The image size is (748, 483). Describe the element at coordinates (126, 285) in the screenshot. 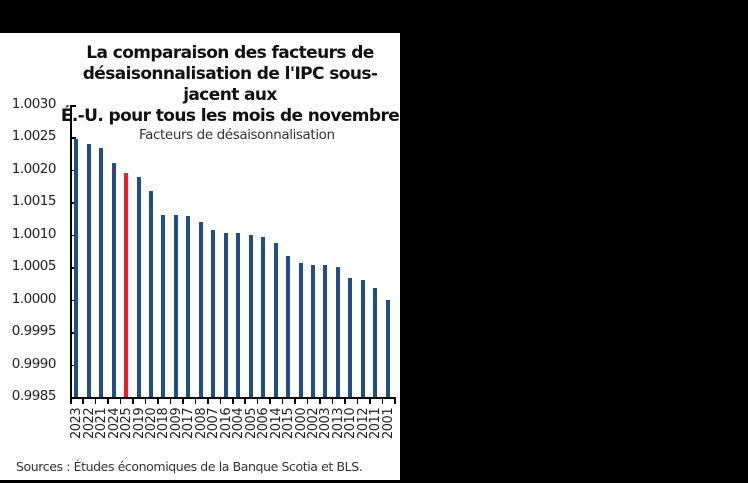

I see `bar-2025` at that location.